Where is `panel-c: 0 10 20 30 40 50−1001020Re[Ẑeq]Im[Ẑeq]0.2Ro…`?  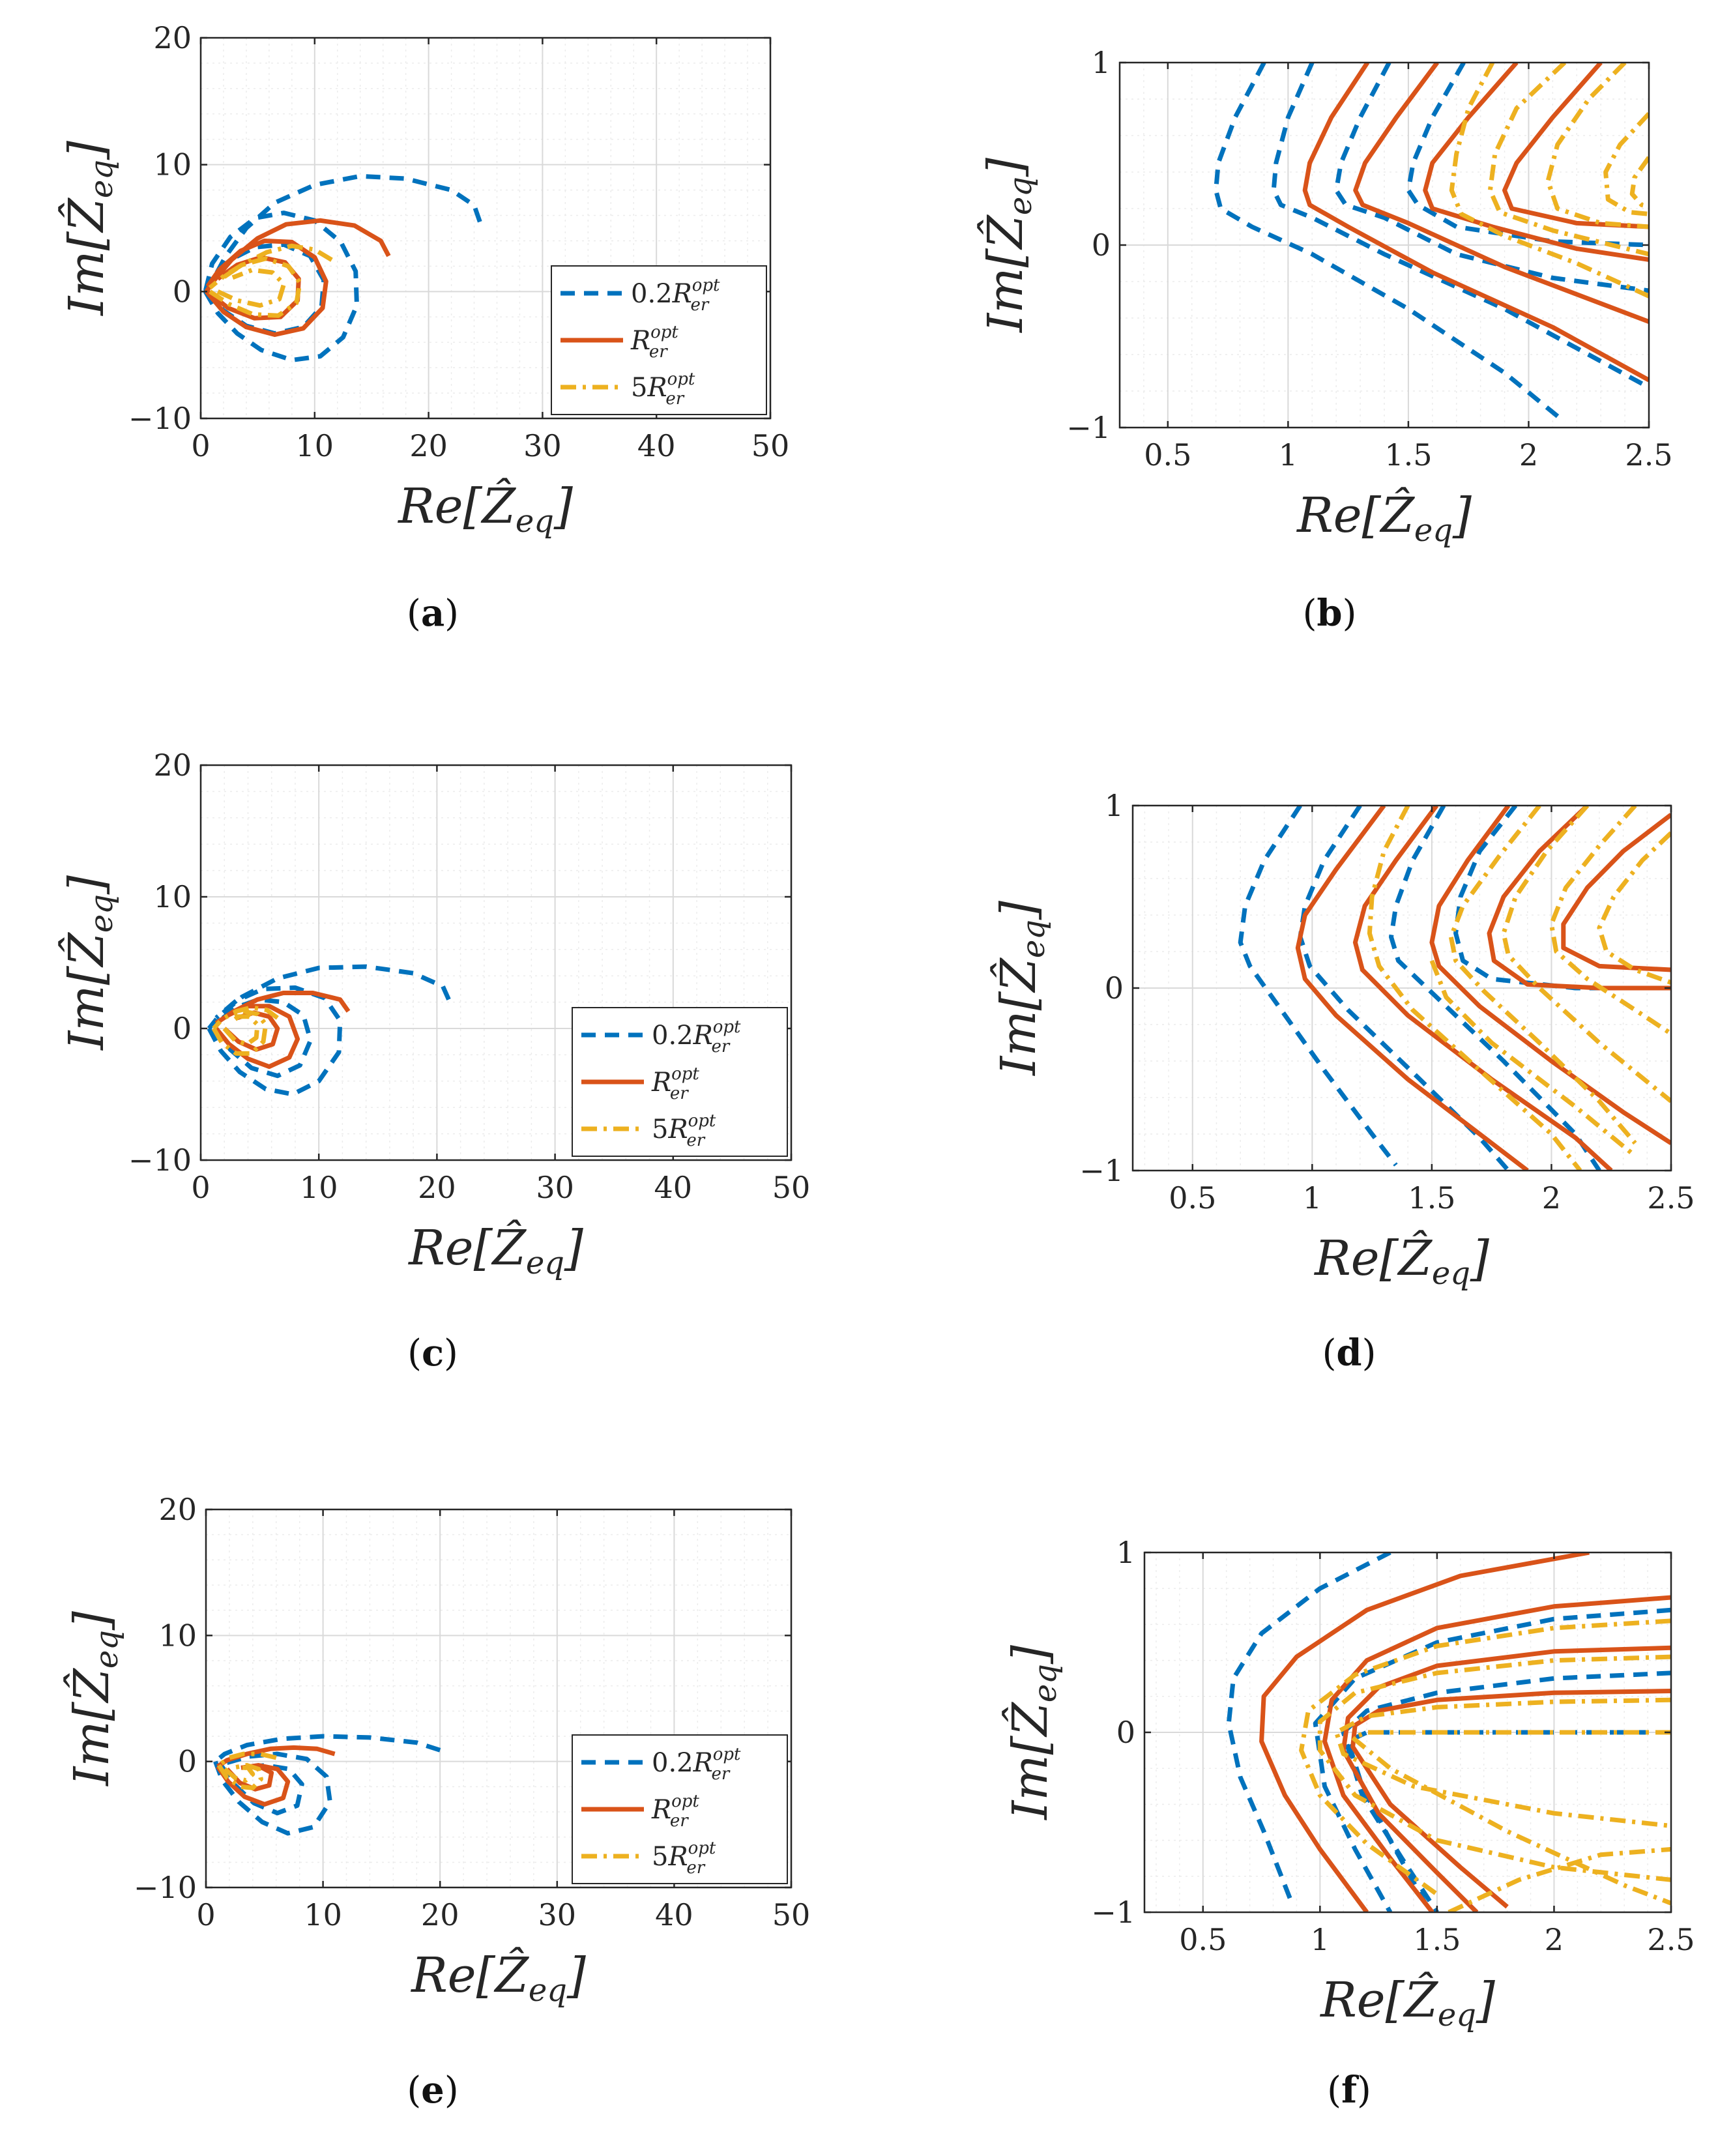 panel-c: 0 10 20 30 40 50−1001020Re[Ẑeq]Im[Ẑeq]0.2Ro… is located at coordinates (433, 1061).